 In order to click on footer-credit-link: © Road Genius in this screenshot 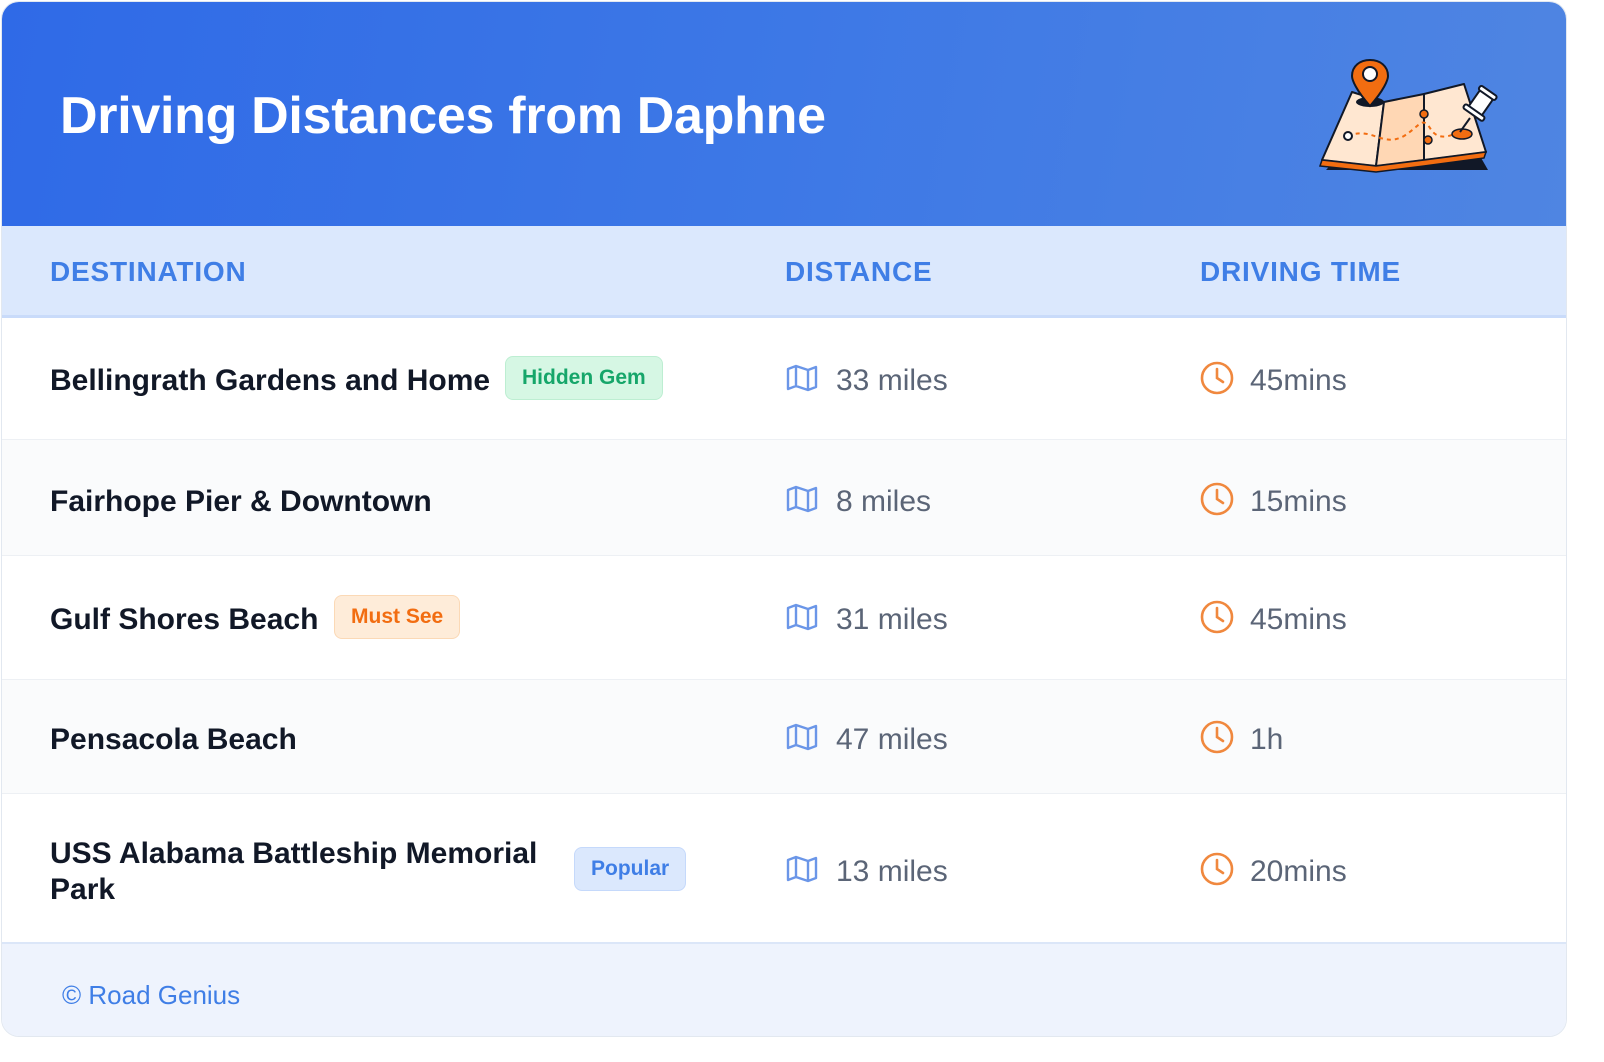, I will do `click(151, 995)`.